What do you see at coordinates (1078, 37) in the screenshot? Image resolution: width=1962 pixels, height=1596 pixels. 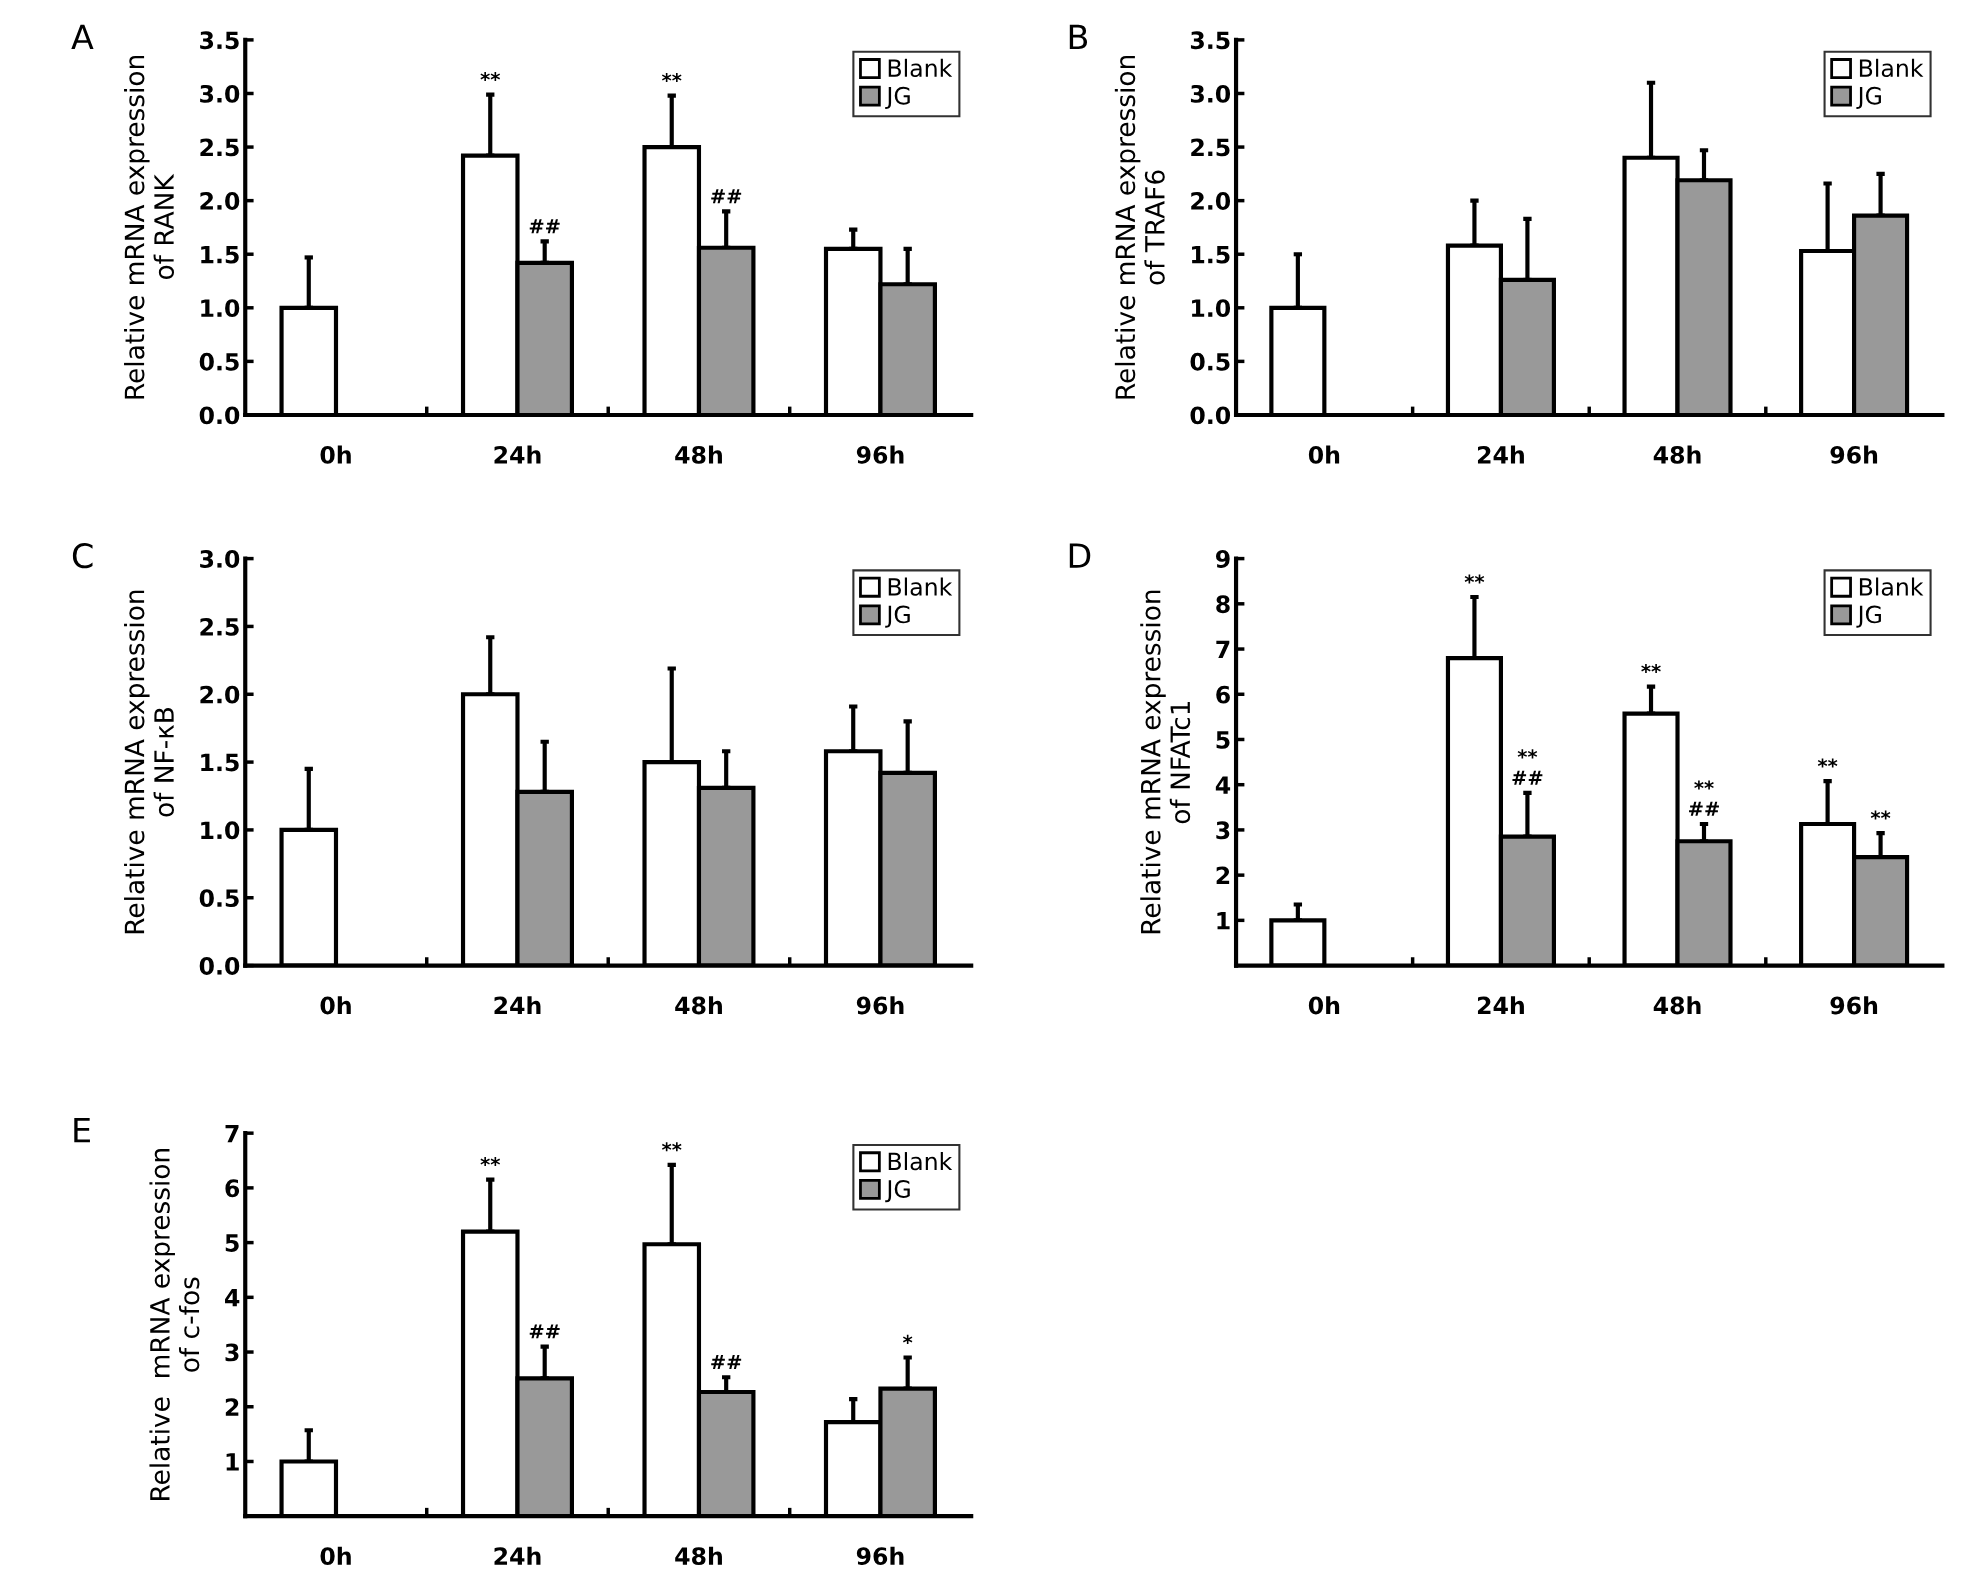 I see `chart-title: B` at bounding box center [1078, 37].